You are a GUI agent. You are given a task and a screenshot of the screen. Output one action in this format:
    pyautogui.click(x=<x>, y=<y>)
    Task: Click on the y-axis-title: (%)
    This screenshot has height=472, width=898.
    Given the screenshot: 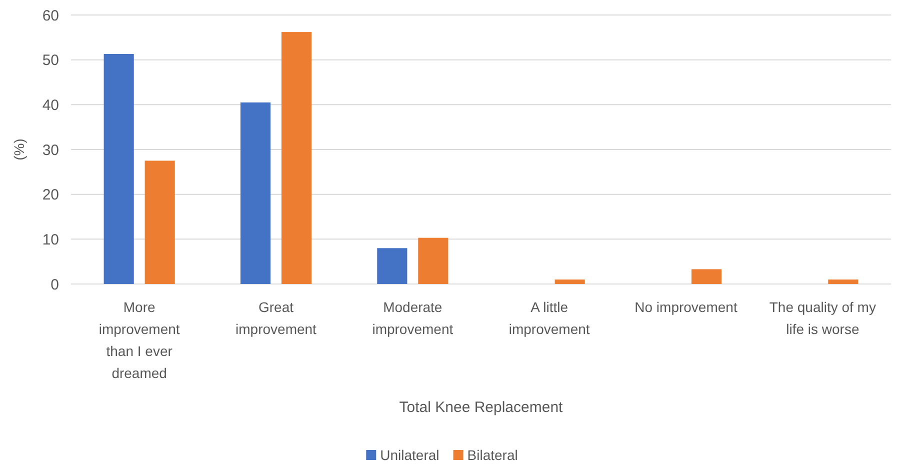 What is the action you would take?
    pyautogui.click(x=19, y=149)
    